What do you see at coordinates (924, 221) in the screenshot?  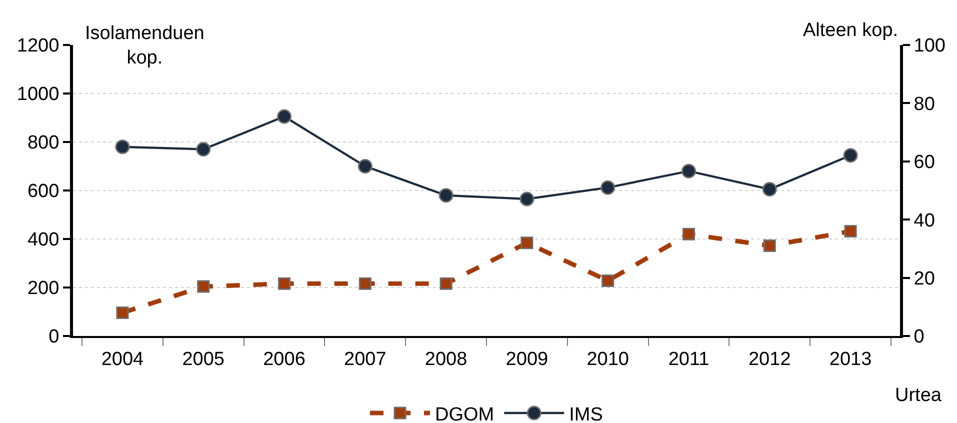 I see `y2-tick-label: 40` at bounding box center [924, 221].